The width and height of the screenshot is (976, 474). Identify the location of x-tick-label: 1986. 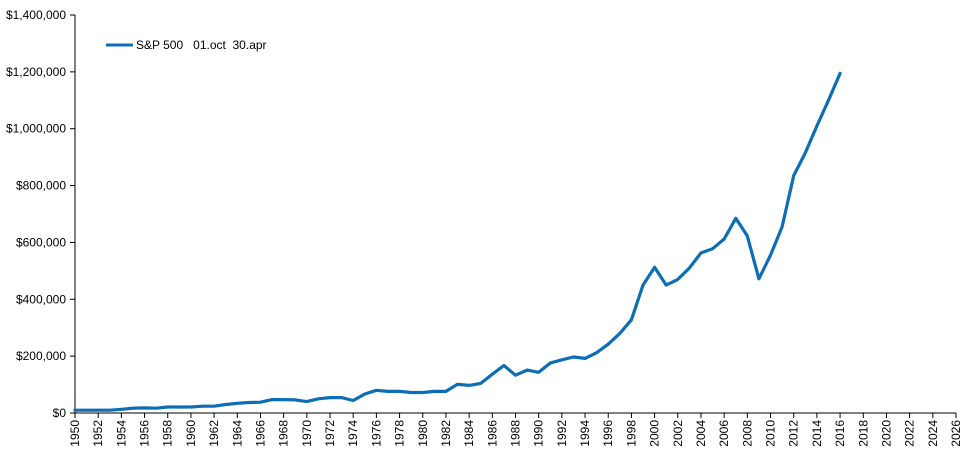
(492, 433).